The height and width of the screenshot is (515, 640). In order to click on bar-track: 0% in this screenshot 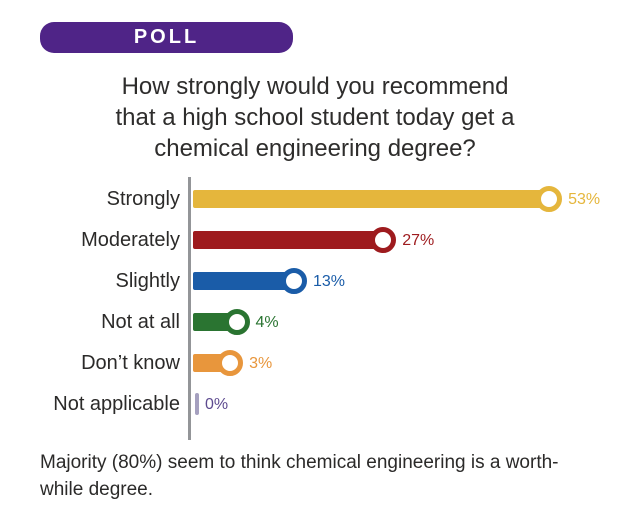, I will do `click(411, 404)`.